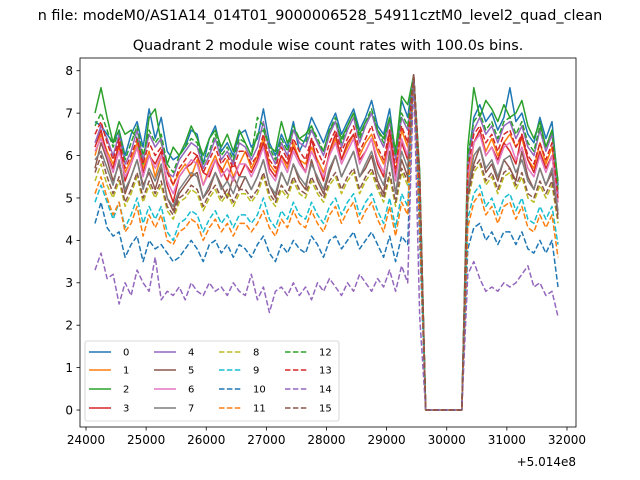 This screenshot has width=640, height=480. What do you see at coordinates (126, 390) in the screenshot?
I see `legend-label-2: 2` at bounding box center [126, 390].